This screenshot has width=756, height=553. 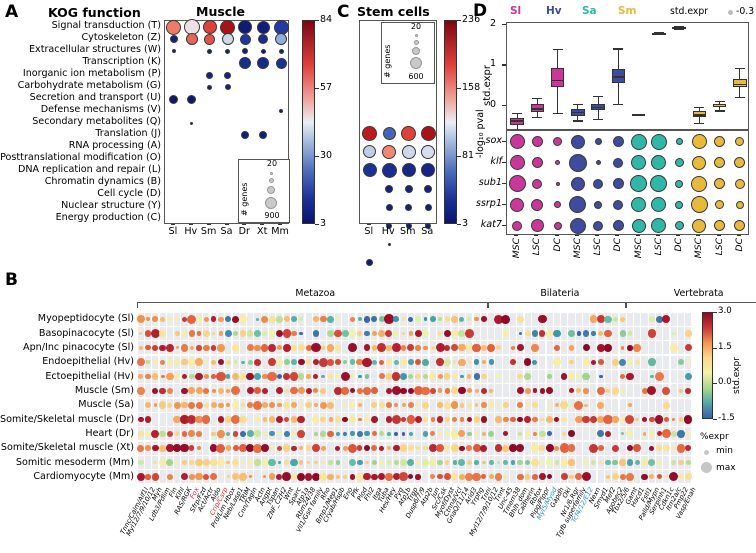 What do you see at coordinates (280, 231) in the screenshot?
I see `panel-a-col-label: Mm` at bounding box center [280, 231].